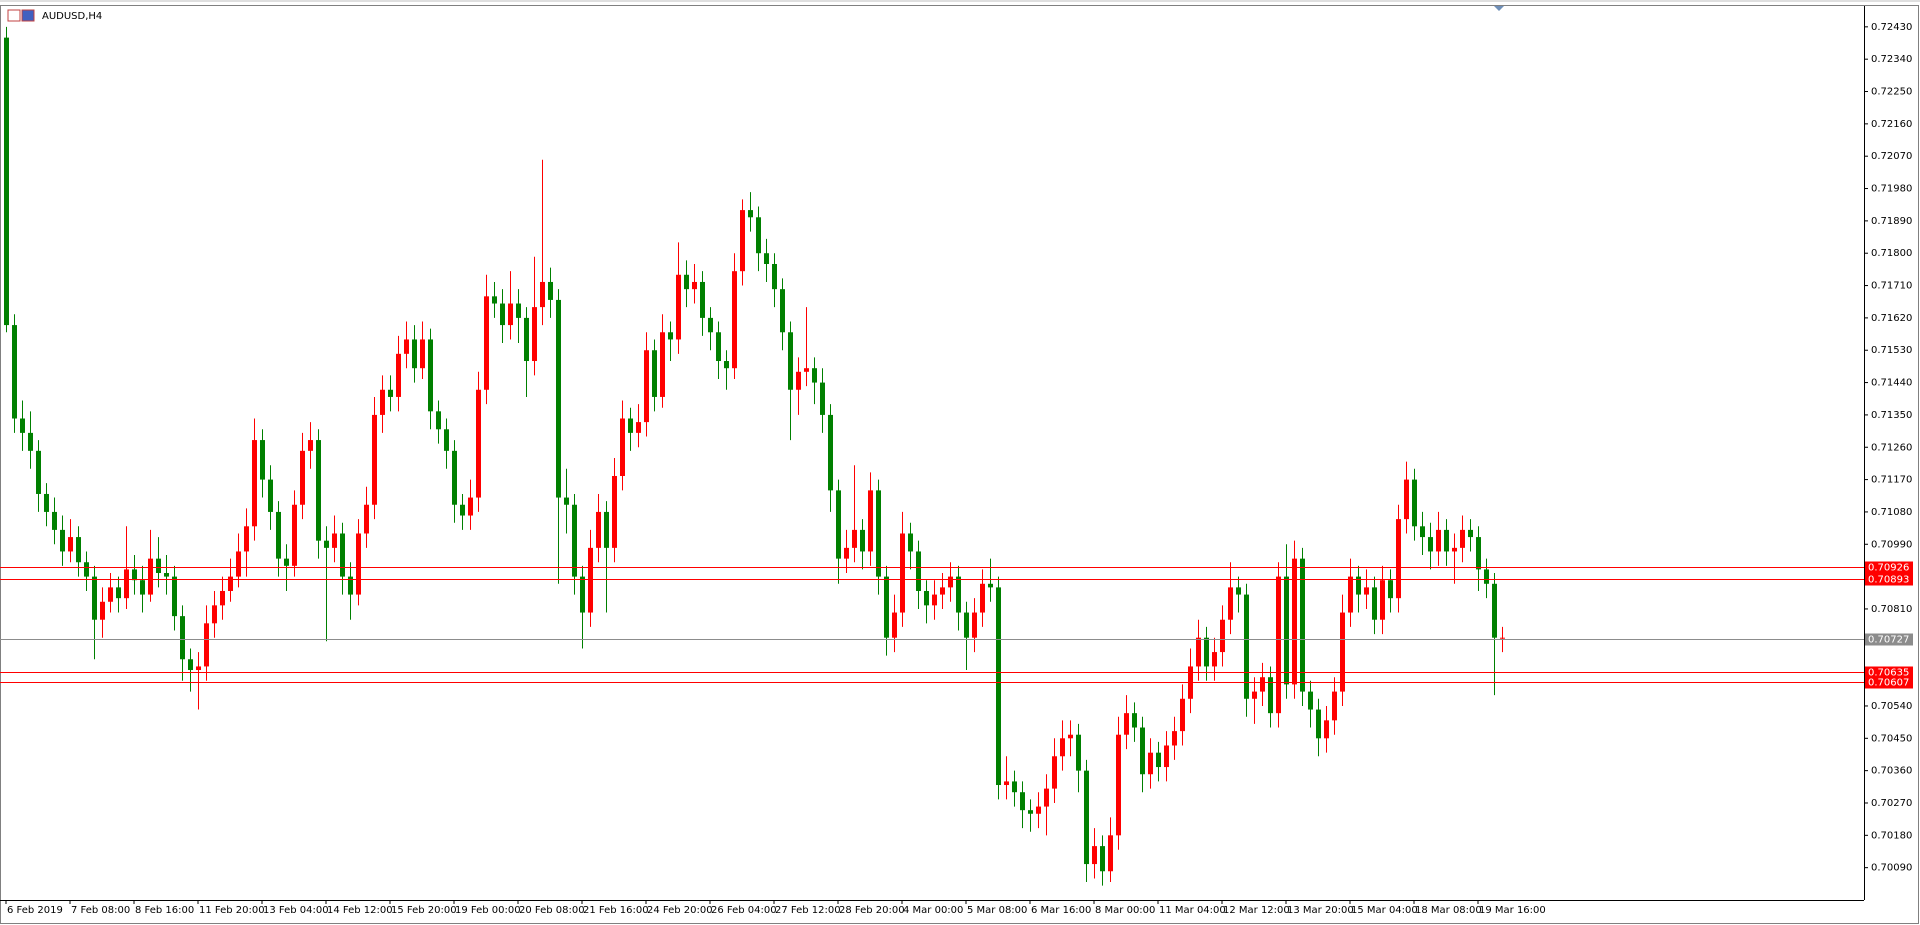 The width and height of the screenshot is (1920, 925). Describe the element at coordinates (72, 16) in the screenshot. I see `chart-title: AUDUSD,H4` at that location.